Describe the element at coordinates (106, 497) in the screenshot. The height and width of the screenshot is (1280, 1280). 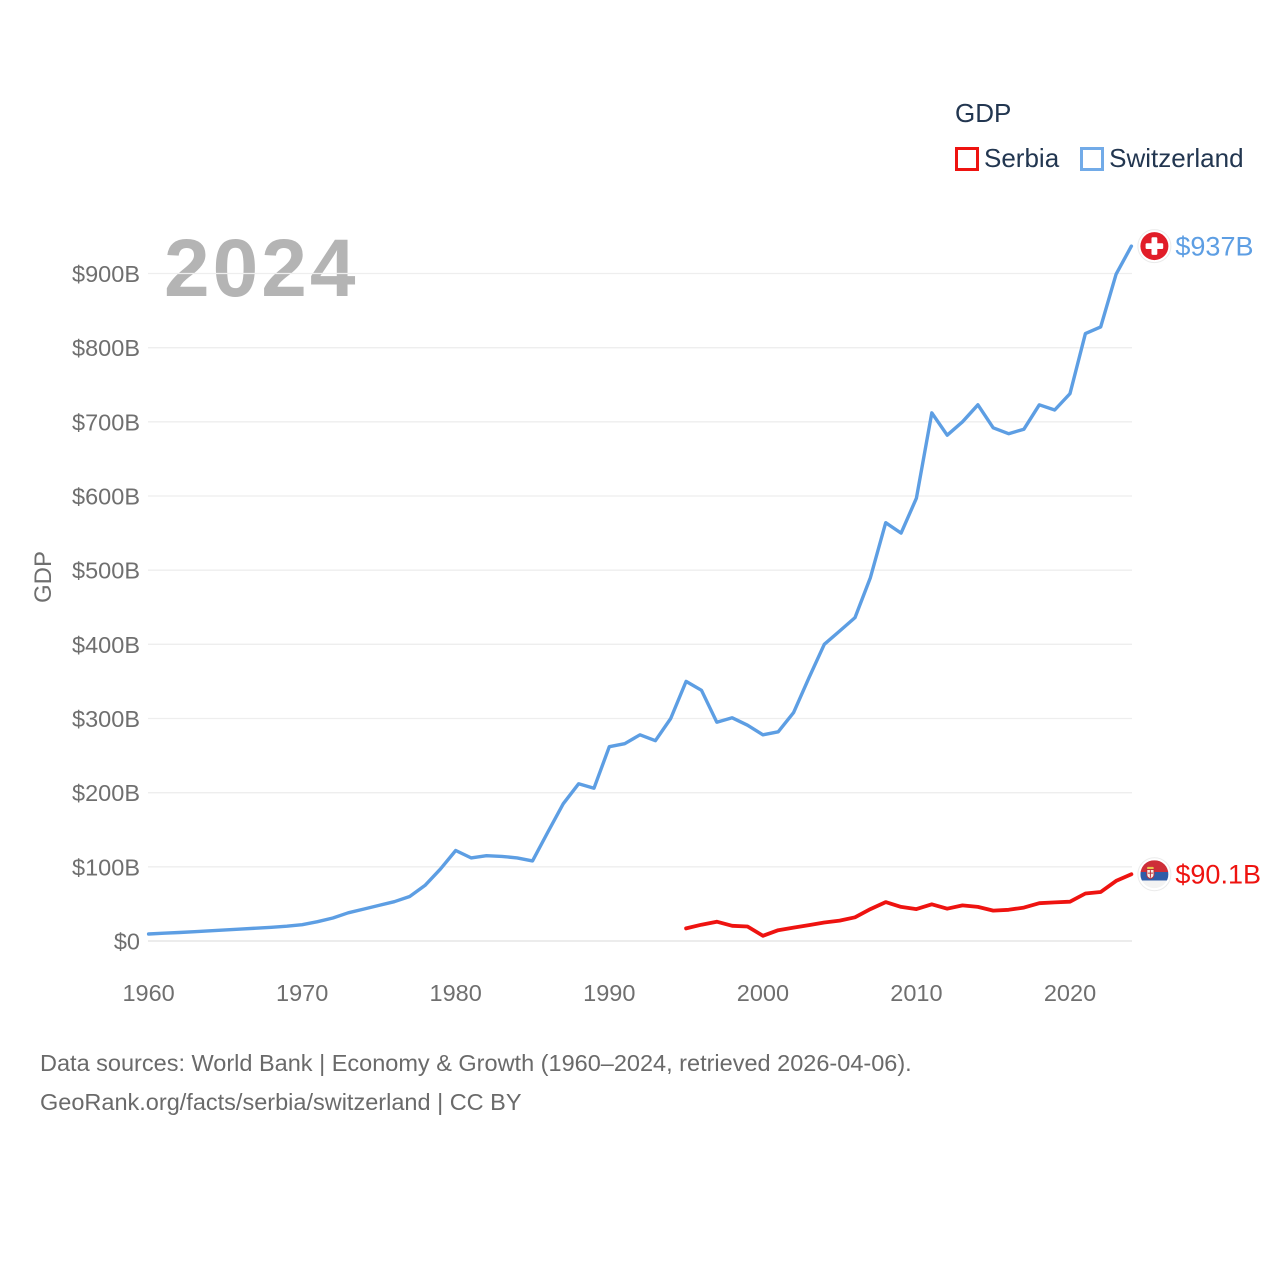
I see `y-tick-label: $600B` at that location.